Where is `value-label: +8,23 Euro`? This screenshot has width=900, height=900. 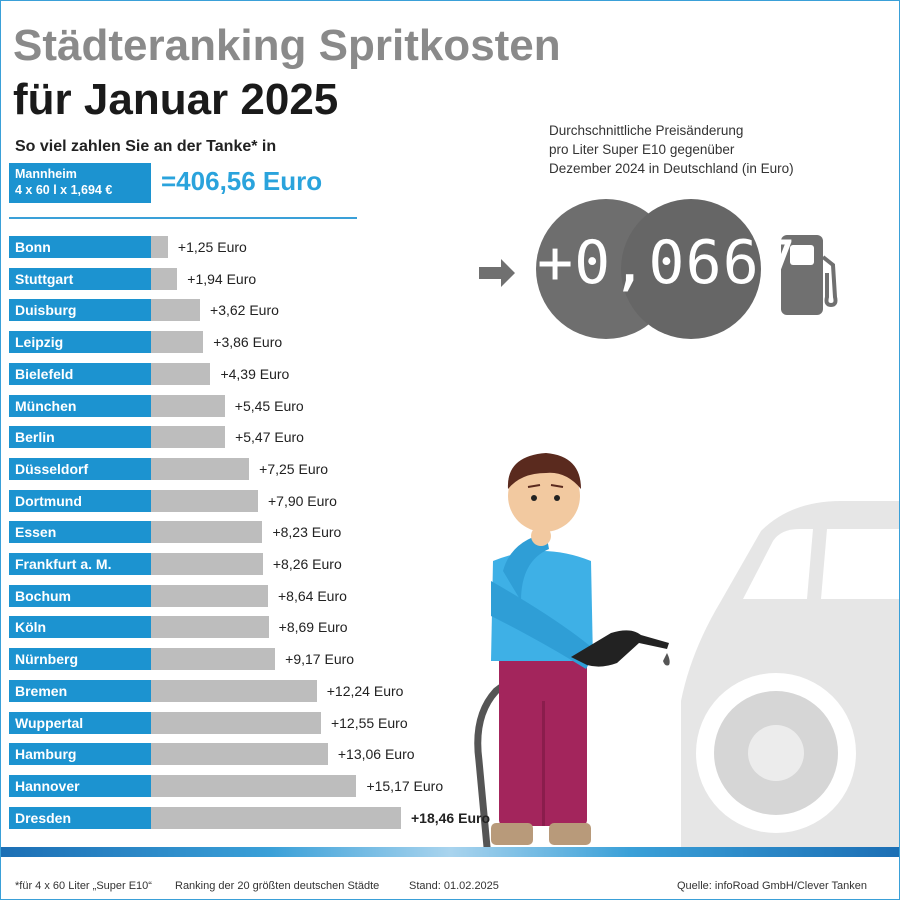
value-label: +8,23 Euro is located at coordinates (307, 532).